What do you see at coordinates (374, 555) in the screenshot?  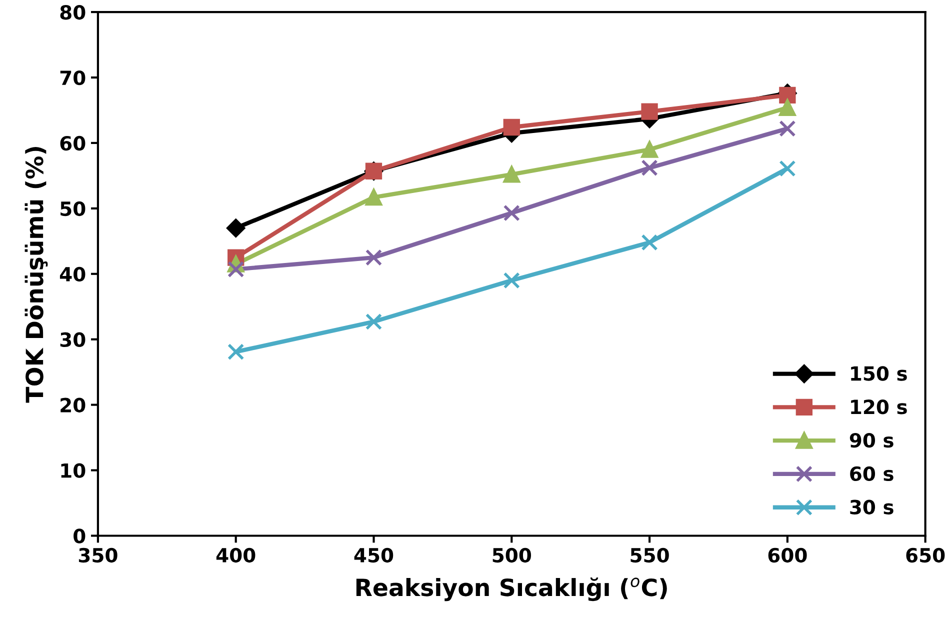 I see `x-tick-label: 450` at bounding box center [374, 555].